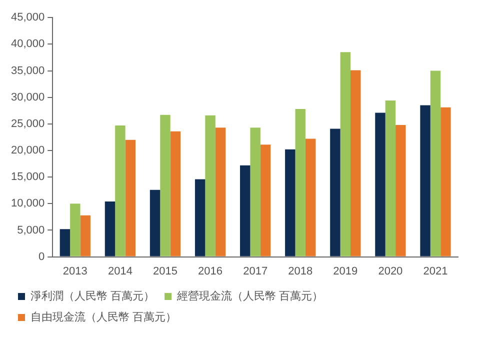 The width and height of the screenshot is (480, 341). Describe the element at coordinates (27, 70) in the screenshot. I see `y-tick-label: 35,000` at that location.